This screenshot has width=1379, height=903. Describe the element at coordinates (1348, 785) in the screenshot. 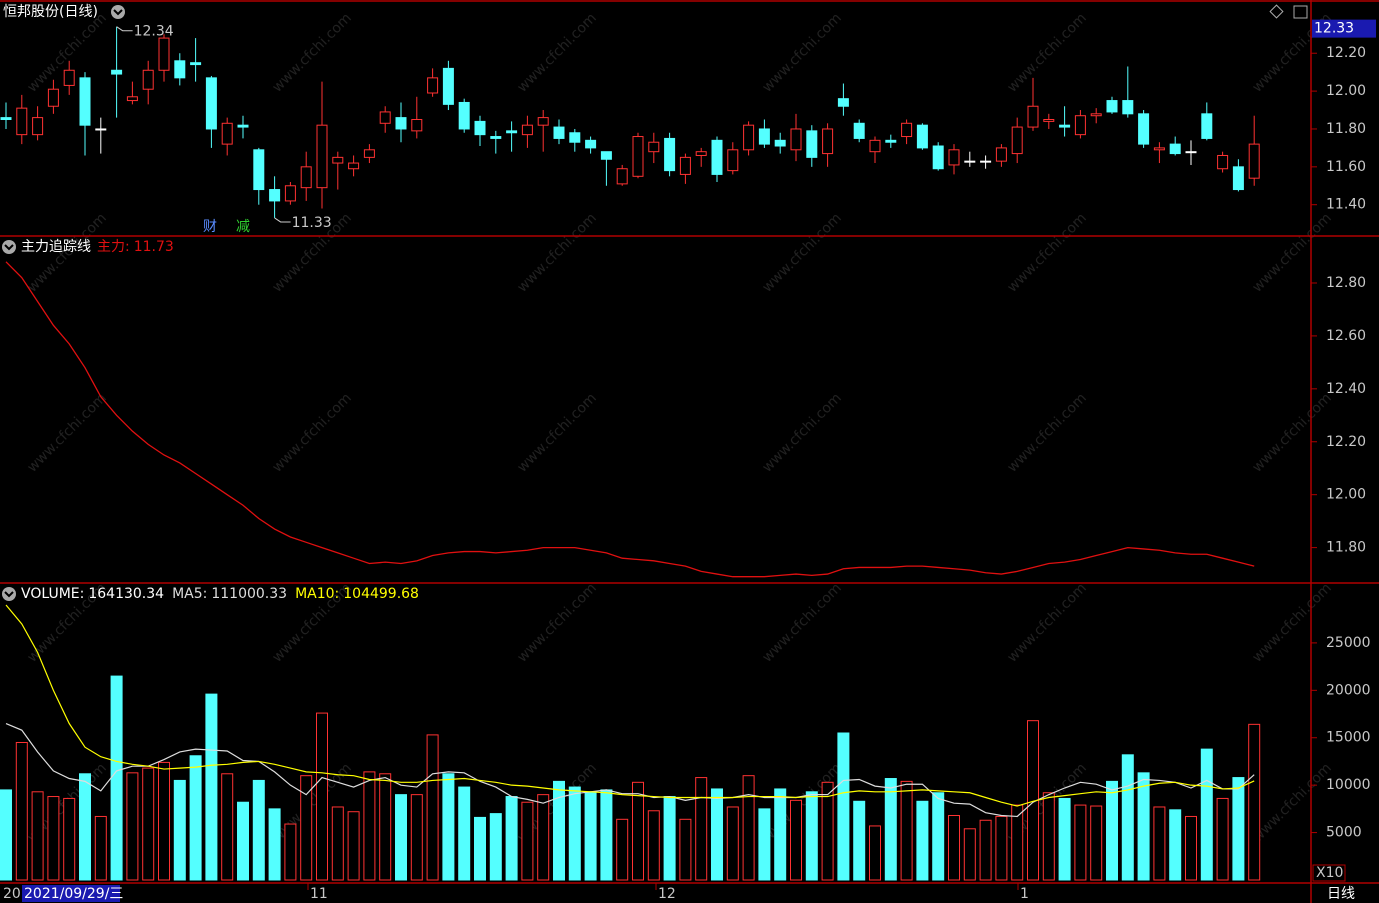

I see `y-tick-label: 10000` at that location.